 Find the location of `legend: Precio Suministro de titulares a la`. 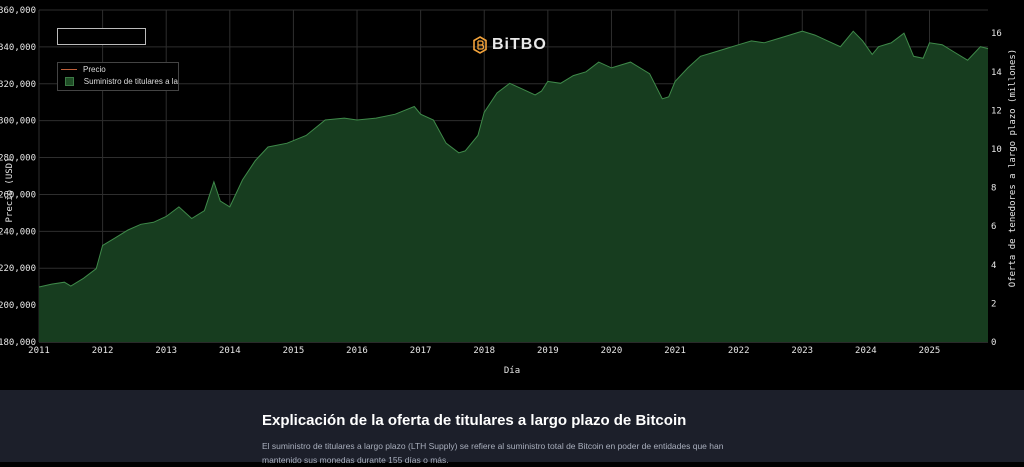

legend: Precio Suministro de titulares a la is located at coordinates (118, 76).